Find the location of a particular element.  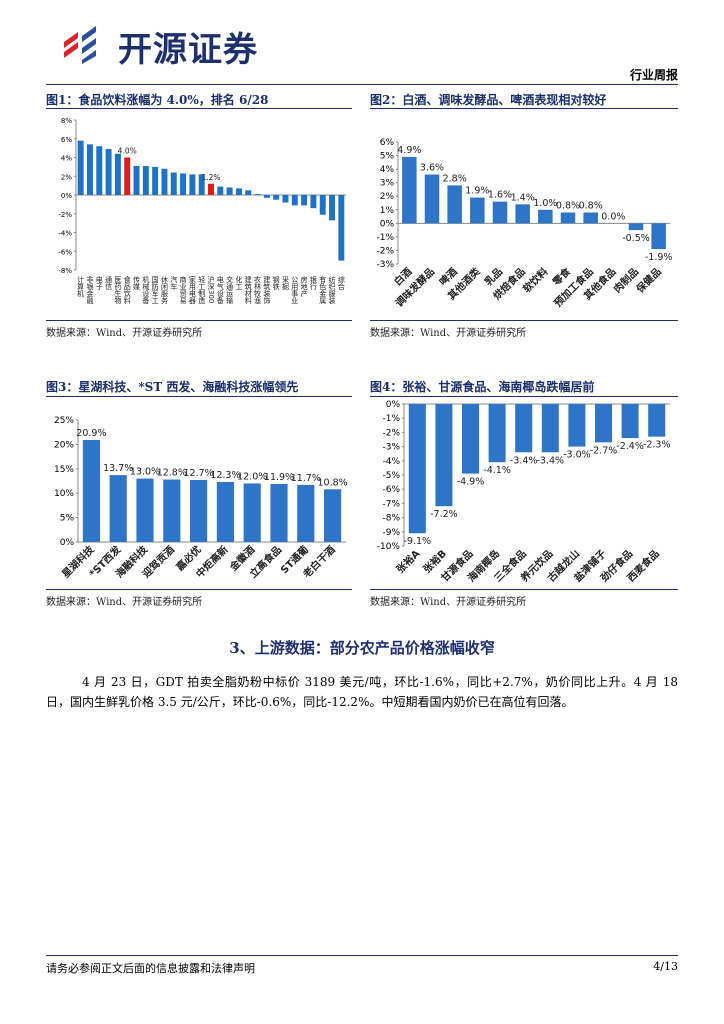

value-label: 11.7% is located at coordinates (306, 478).